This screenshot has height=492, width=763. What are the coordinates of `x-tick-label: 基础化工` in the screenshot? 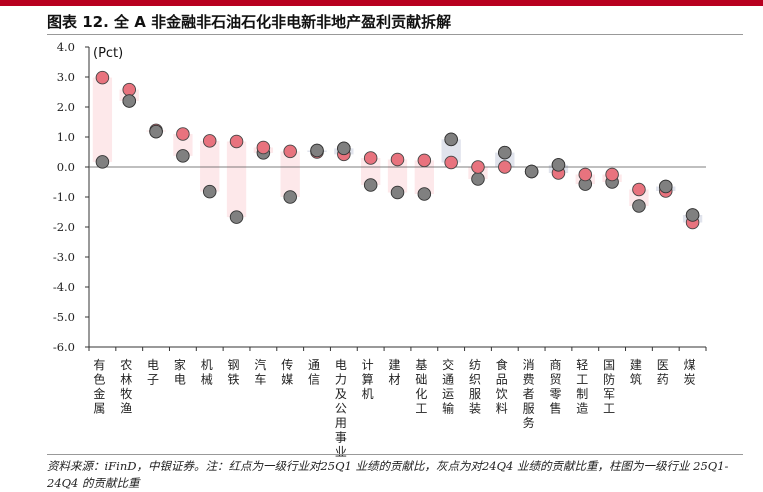 It's located at (421, 387).